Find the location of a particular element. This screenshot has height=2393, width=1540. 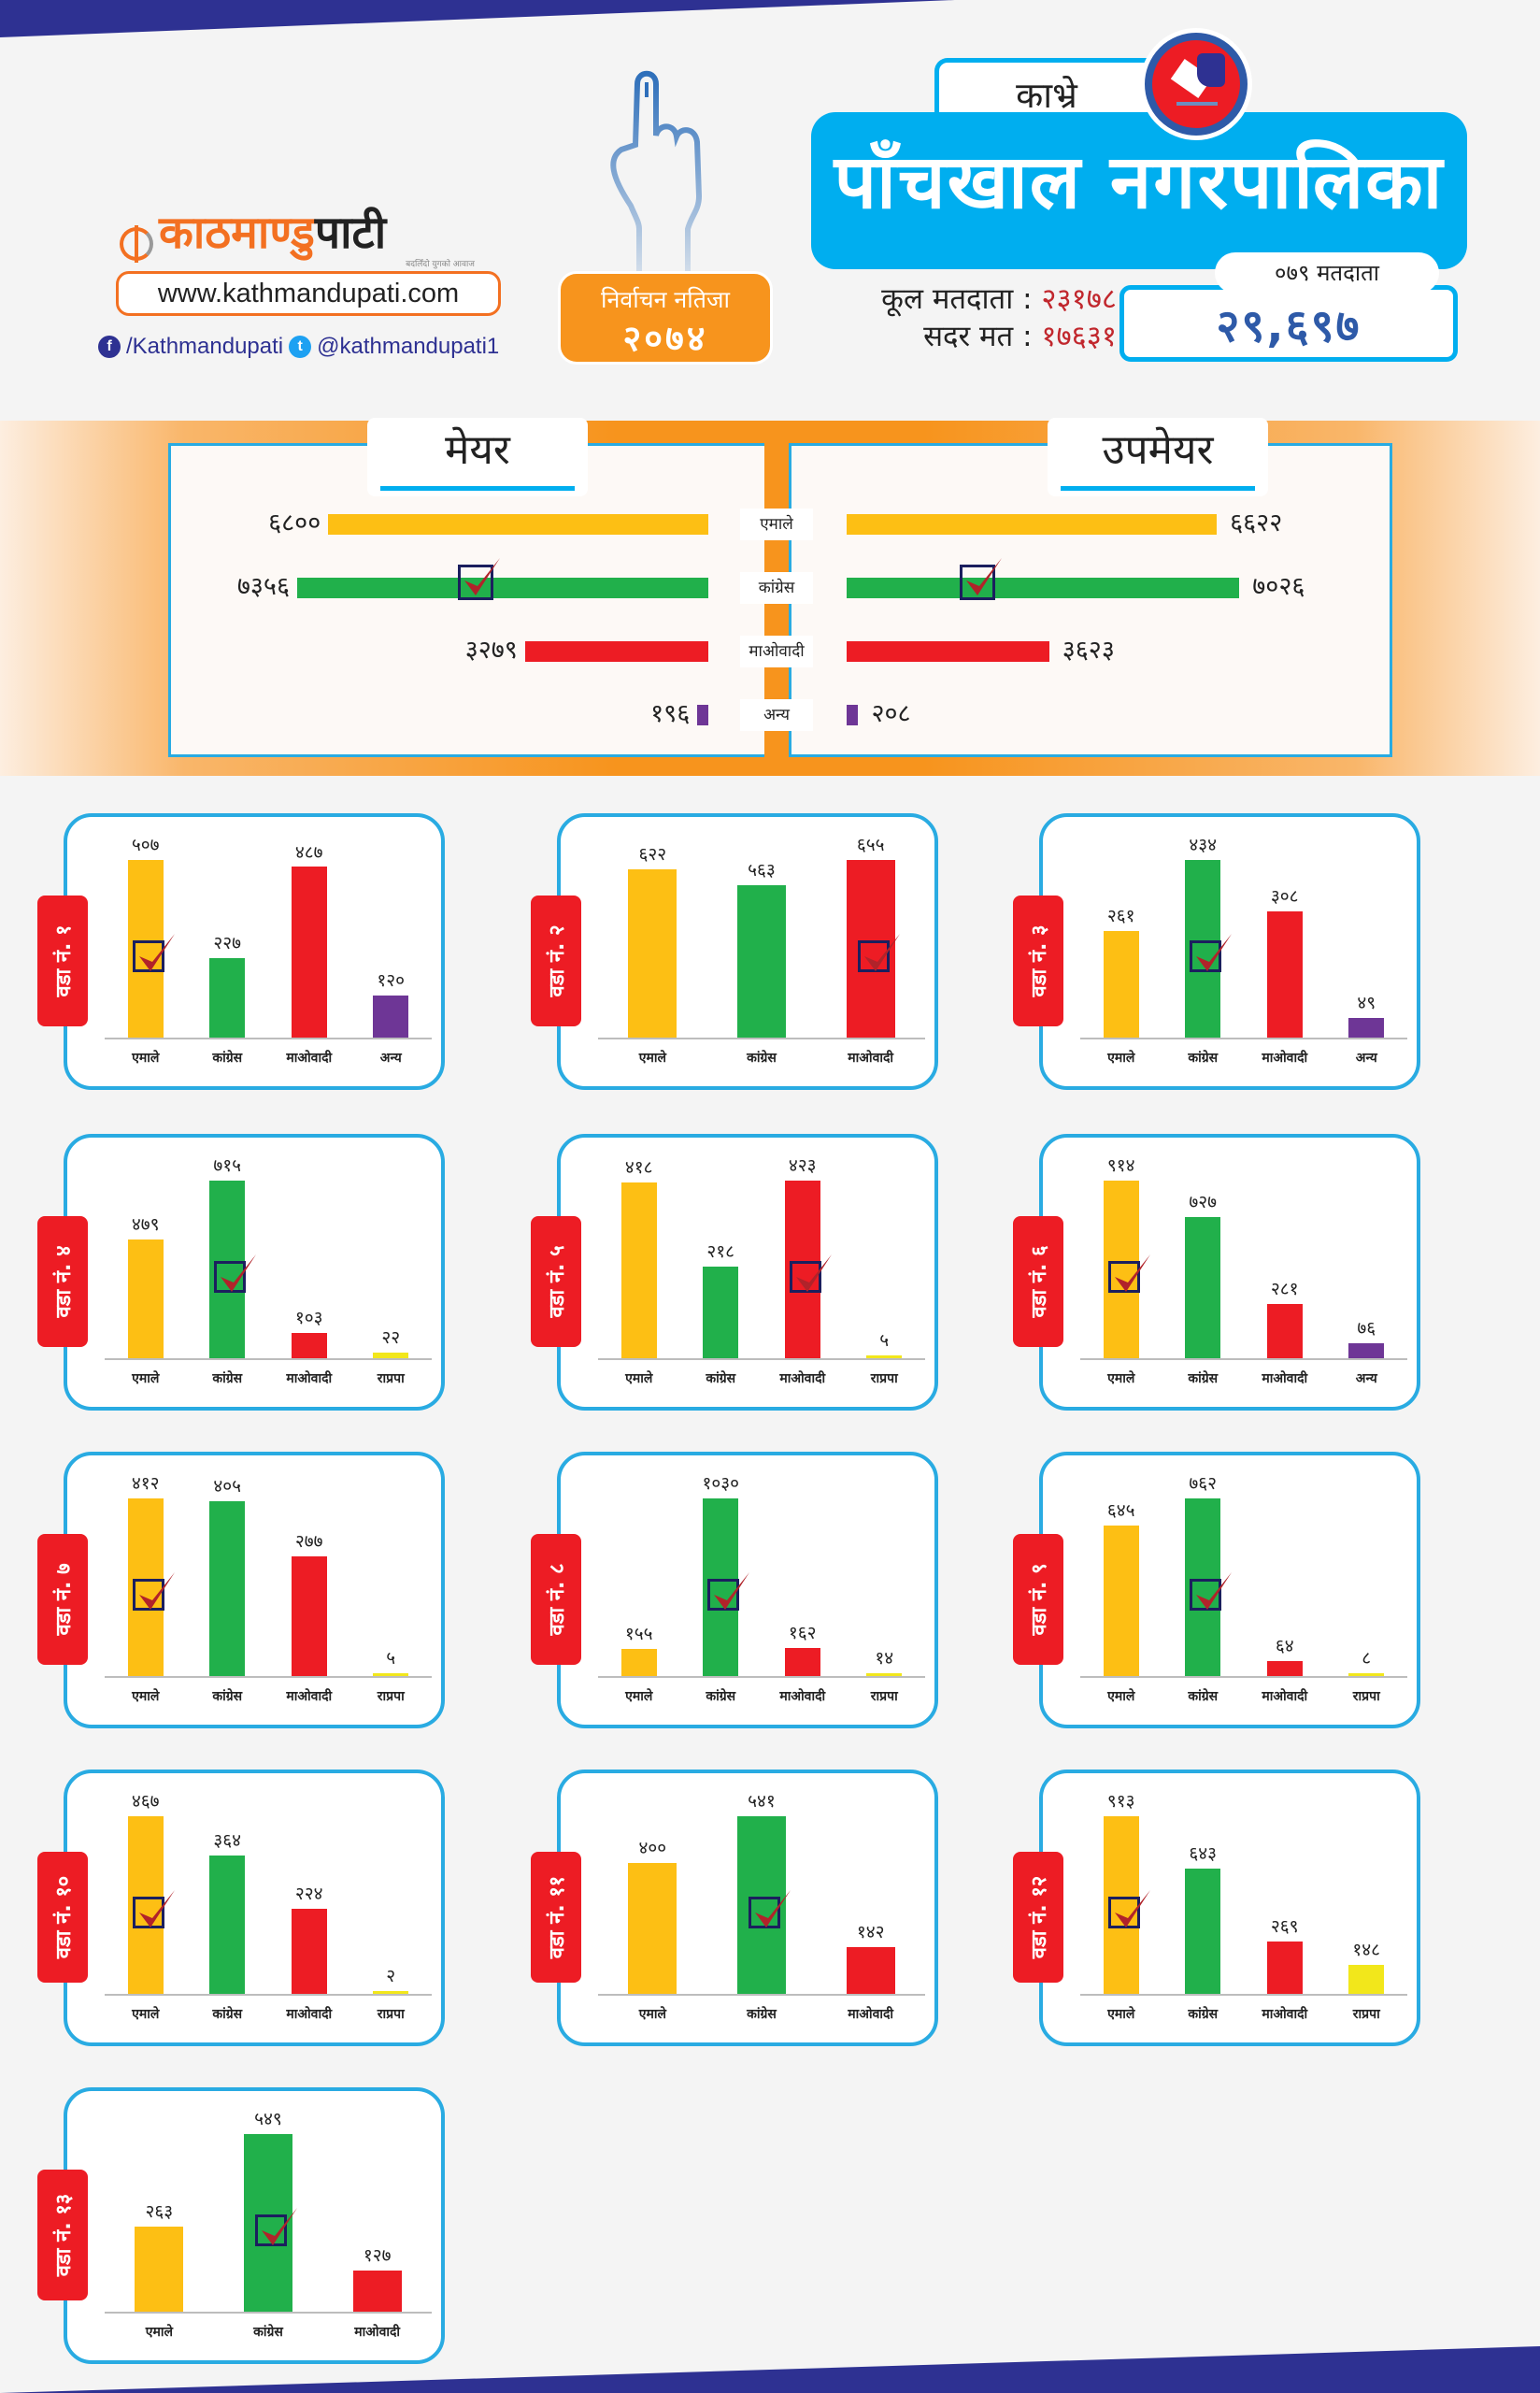

mayor-value-2: ७३५६ is located at coordinates (263, 587).